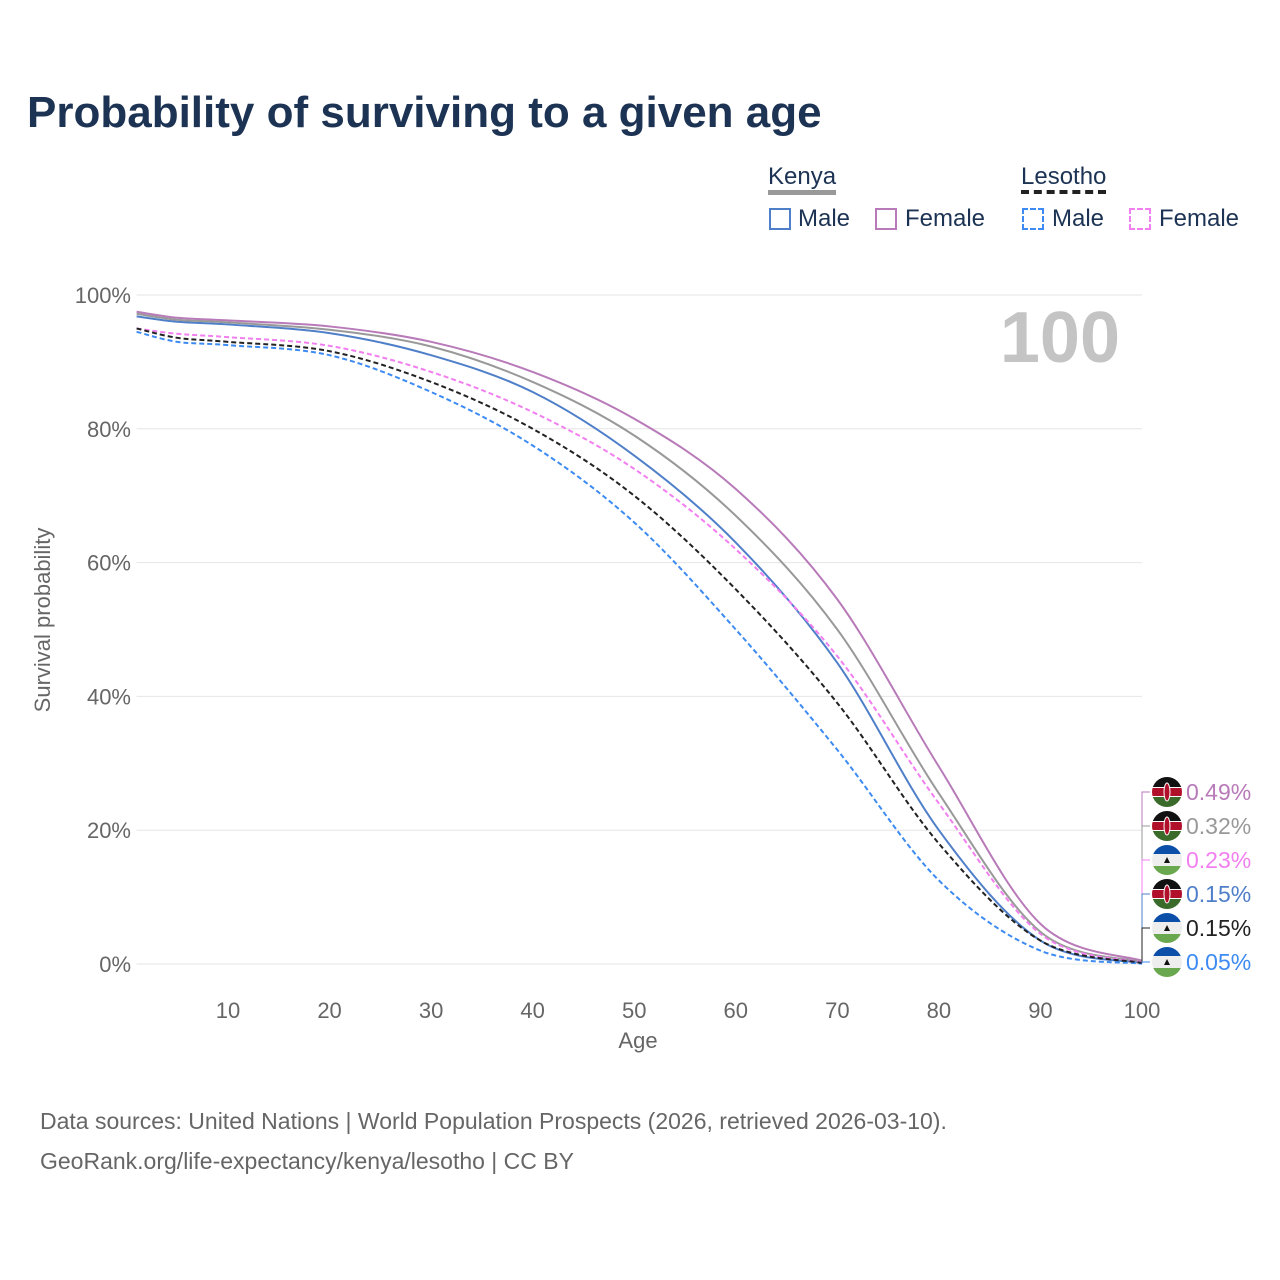 This screenshot has height=1280, width=1280. What do you see at coordinates (837, 1010) in the screenshot?
I see `x-tick-label: 70` at bounding box center [837, 1010].